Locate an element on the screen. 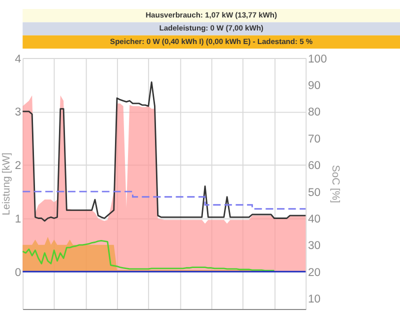 The image size is (400, 330). y2-tick-label: 50 is located at coordinates (314, 192).